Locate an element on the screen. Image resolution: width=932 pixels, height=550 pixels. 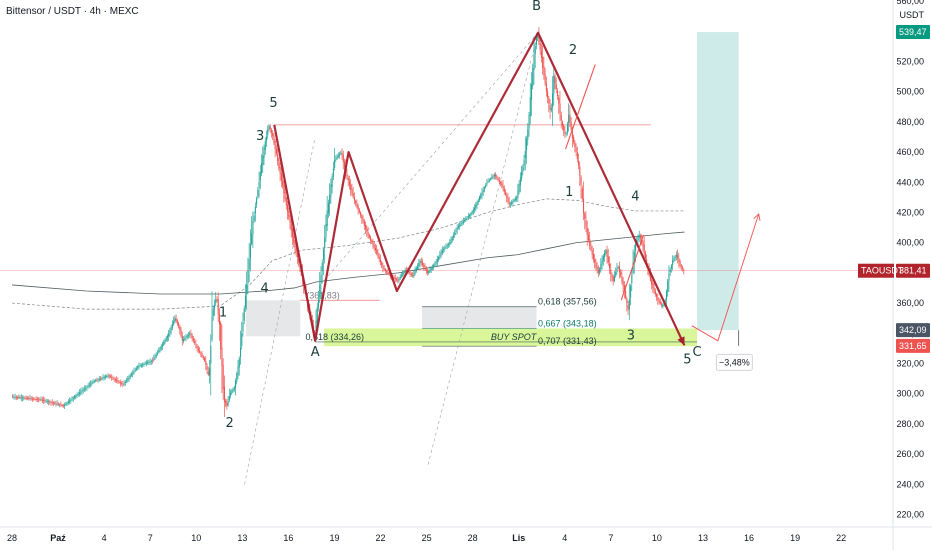
time-axis: 28 Paź 4 7 10 13 16 19 22 25 28 Lis 4 7 10 13 16 19 22 is located at coordinates (426, 538).